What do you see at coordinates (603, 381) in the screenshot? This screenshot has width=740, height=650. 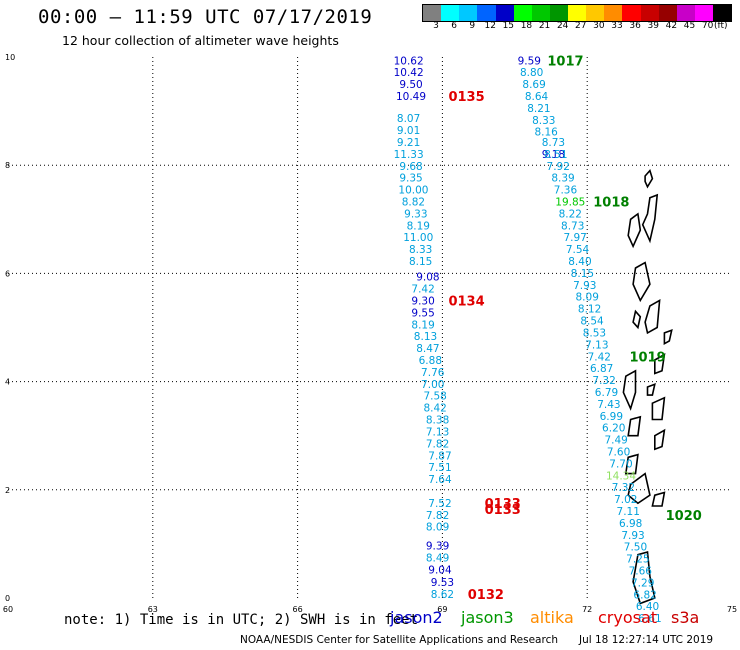 I see `wave-height-value: 7.32` at bounding box center [603, 381].